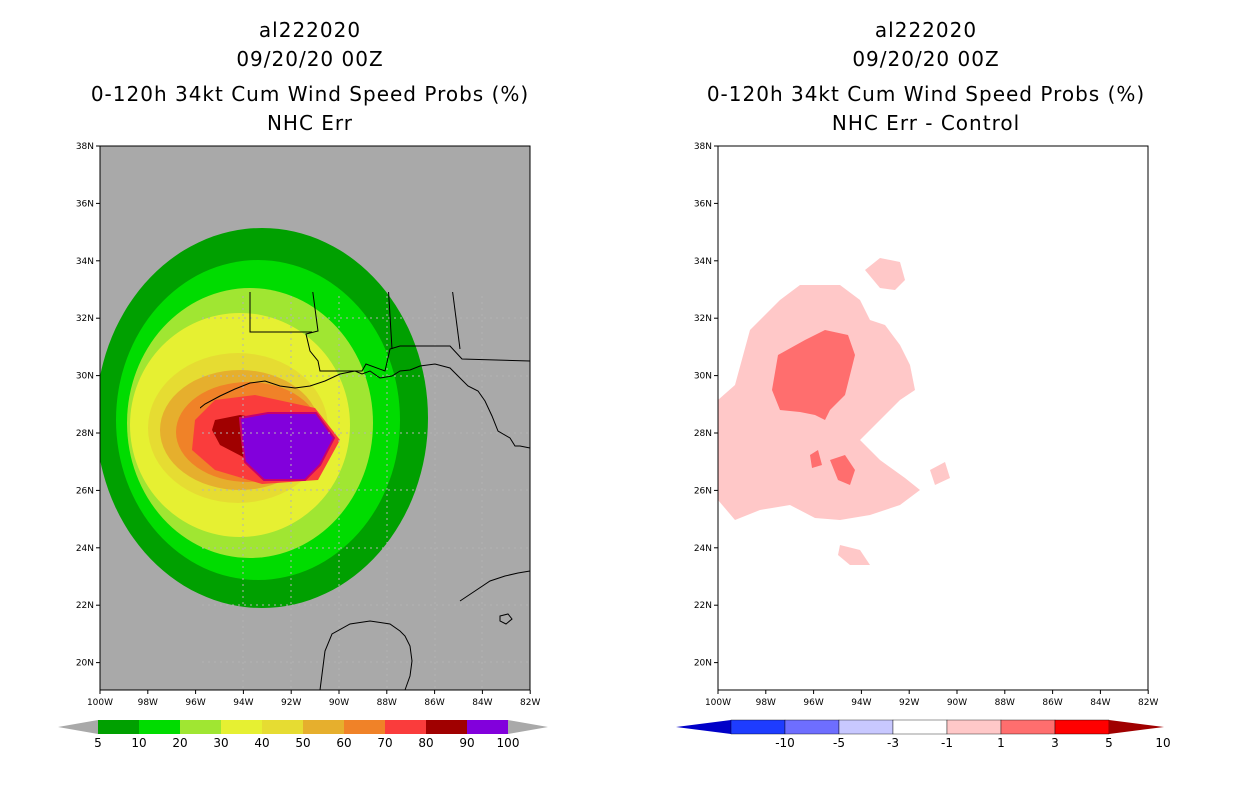 This screenshot has width=1236, height=800. Describe the element at coordinates (926, 123) in the screenshot. I see `right-title-sub: NHC Err - Control` at that location.